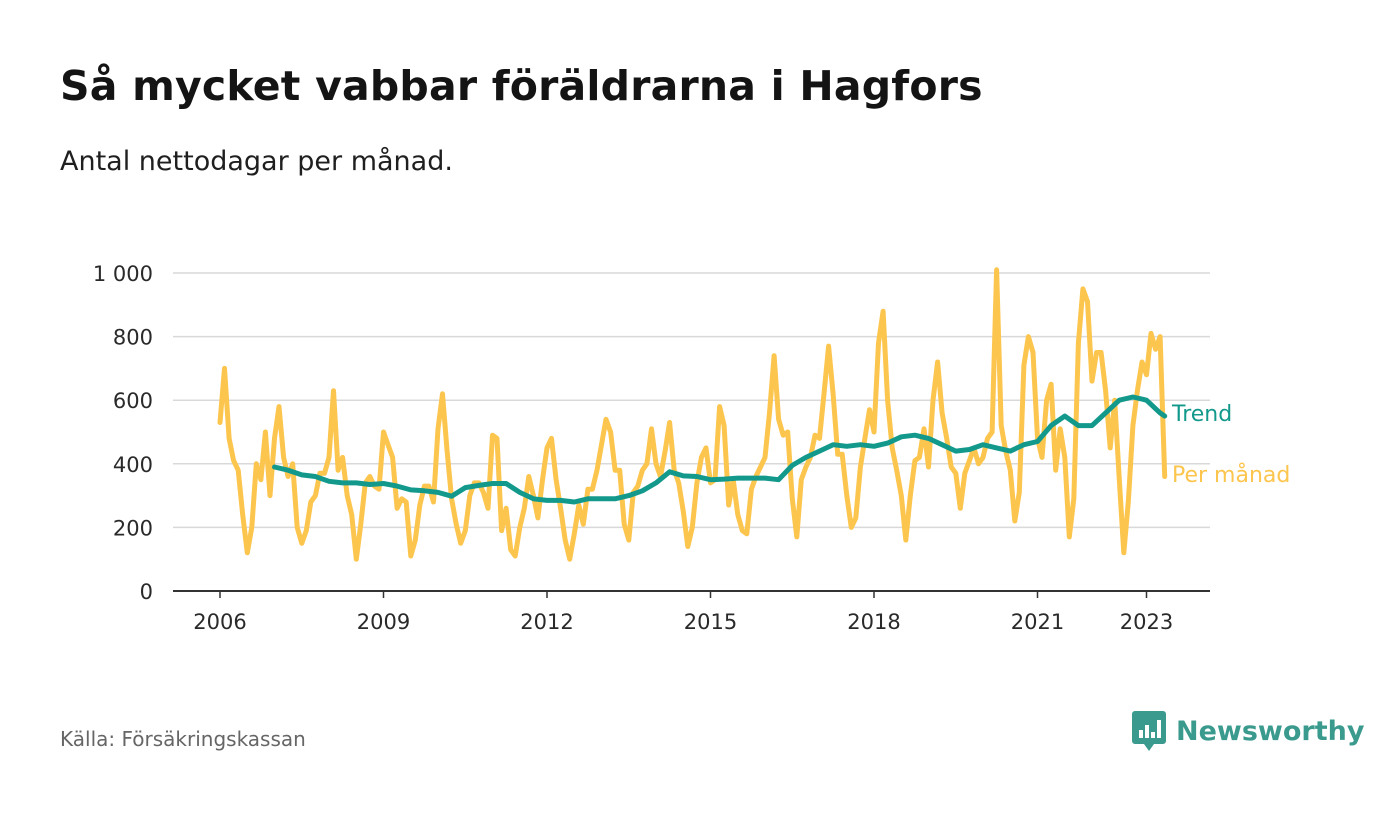 The width and height of the screenshot is (1400, 813). What do you see at coordinates (1149, 731) in the screenshot?
I see `bar-chart-speech-bubble-icon` at bounding box center [1149, 731].